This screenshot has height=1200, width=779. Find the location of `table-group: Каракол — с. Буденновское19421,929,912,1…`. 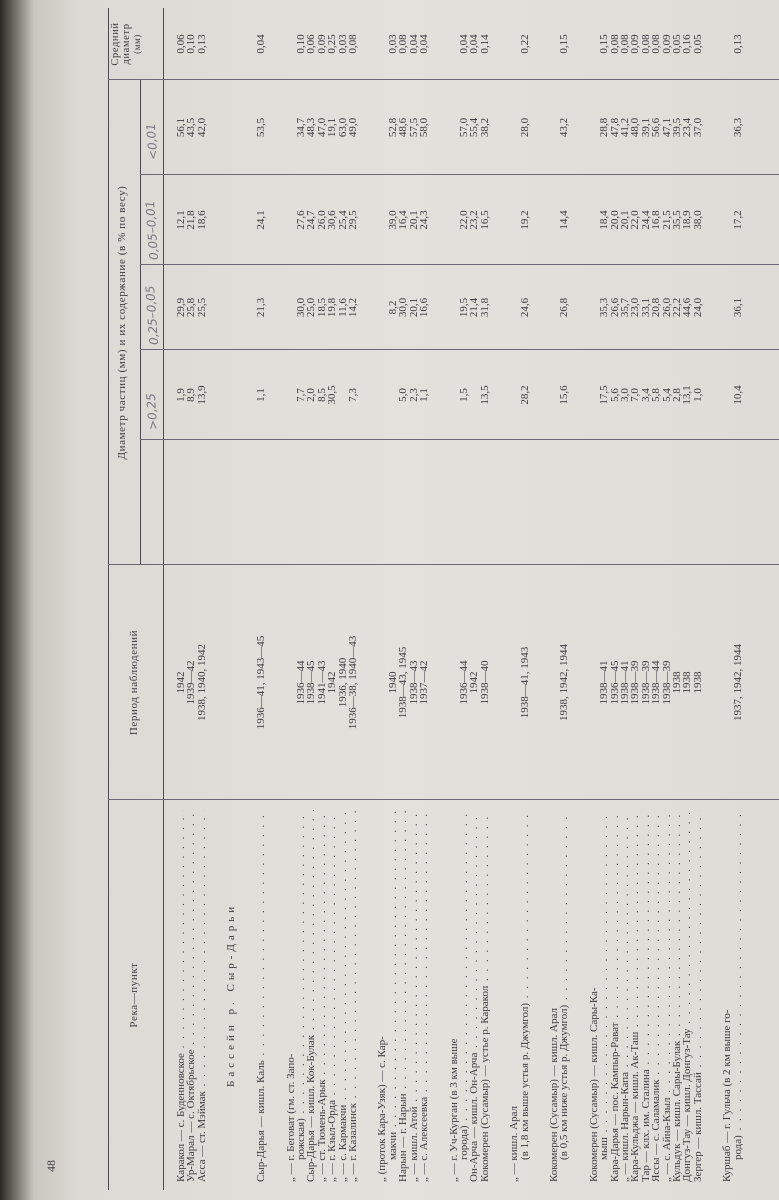

table-group: Каракол — с. Буденновское19421,929,912,1… is located at coordinates (191, 600).